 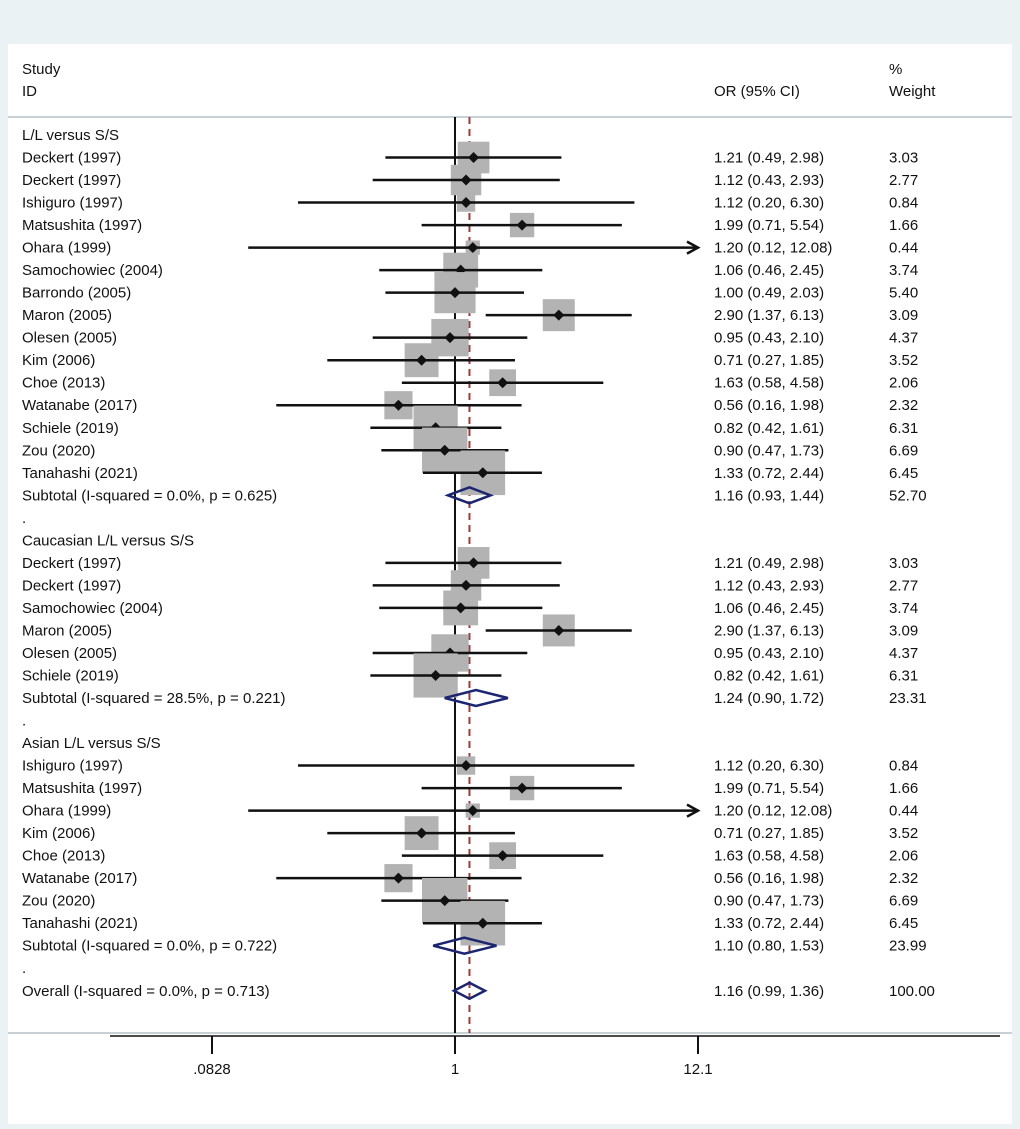 What do you see at coordinates (80, 473) in the screenshot?
I see `study-label: Tanahashi (2021)` at bounding box center [80, 473].